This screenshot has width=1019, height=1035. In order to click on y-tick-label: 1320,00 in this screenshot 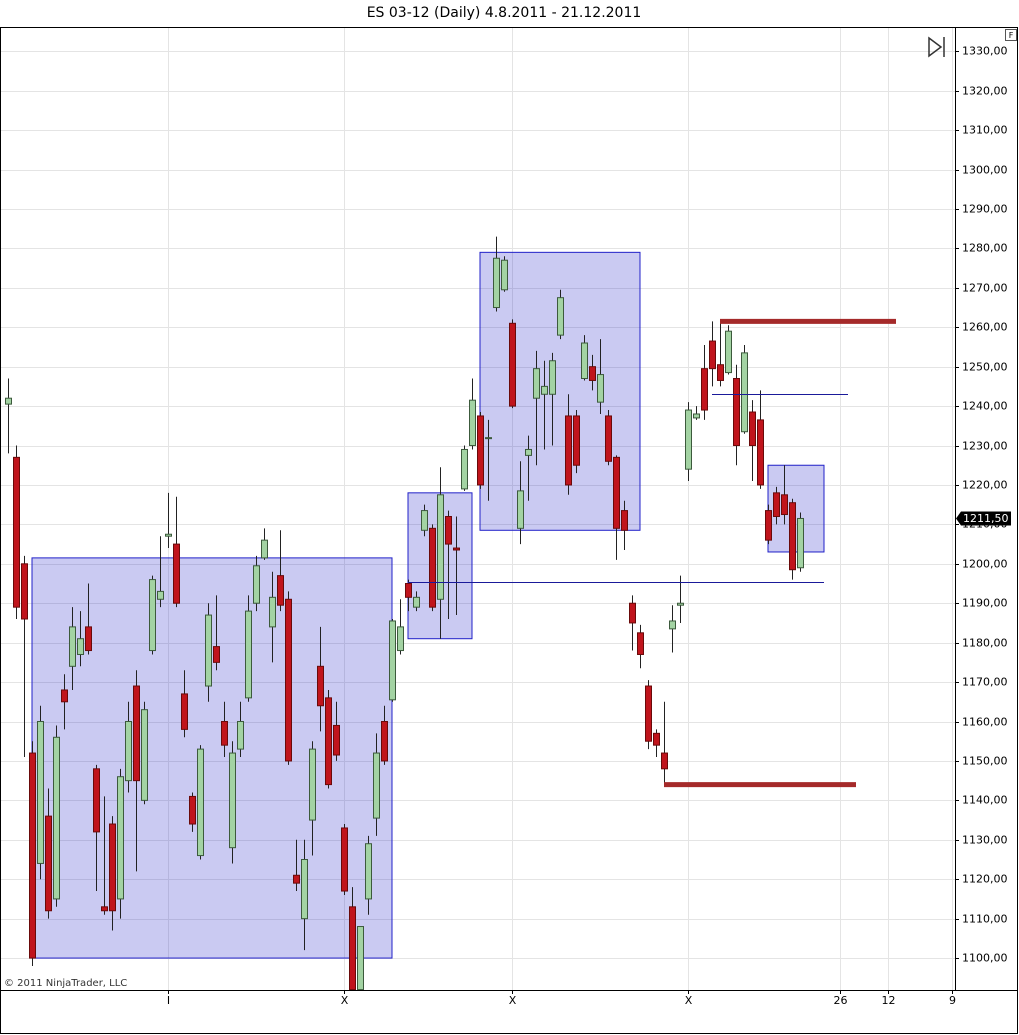, I will do `click(985, 91)`.